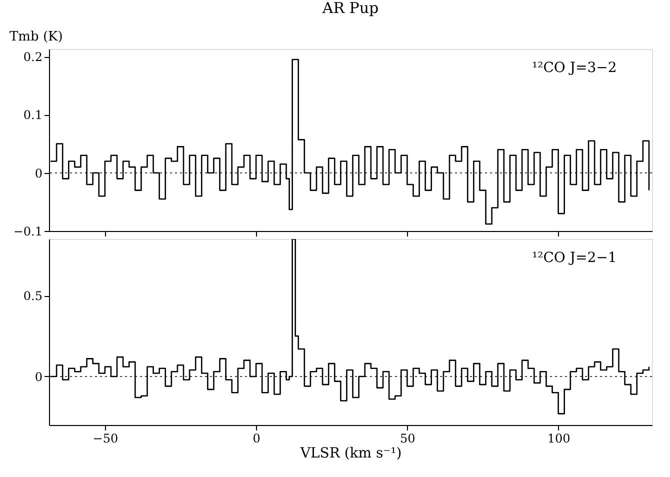  What do you see at coordinates (32, 57) in the screenshot?
I see `y-tick-label: 0.2` at bounding box center [32, 57].